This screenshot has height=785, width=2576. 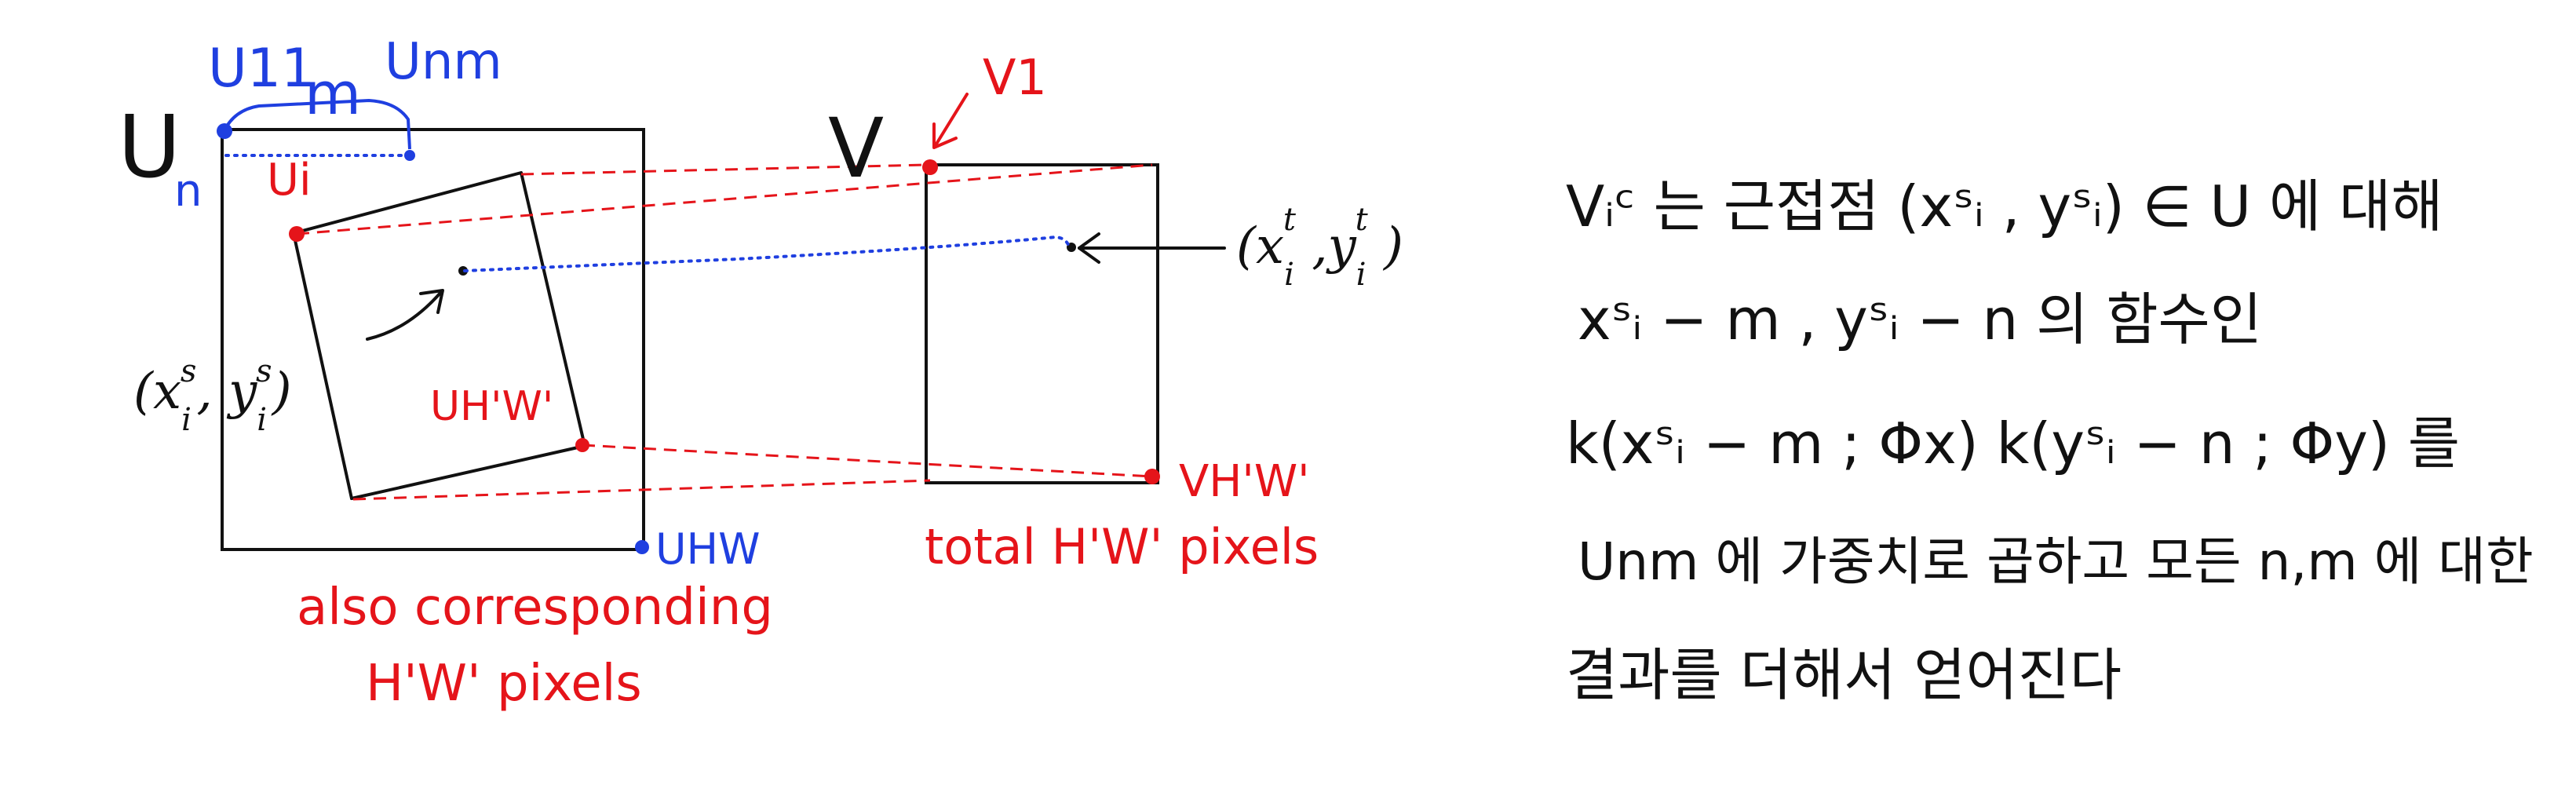 What do you see at coordinates (1920, 319) in the screenshot?
I see `note-line-2: xˢᵢ − m , yˢᵢ − n 의 함수인` at bounding box center [1920, 319].